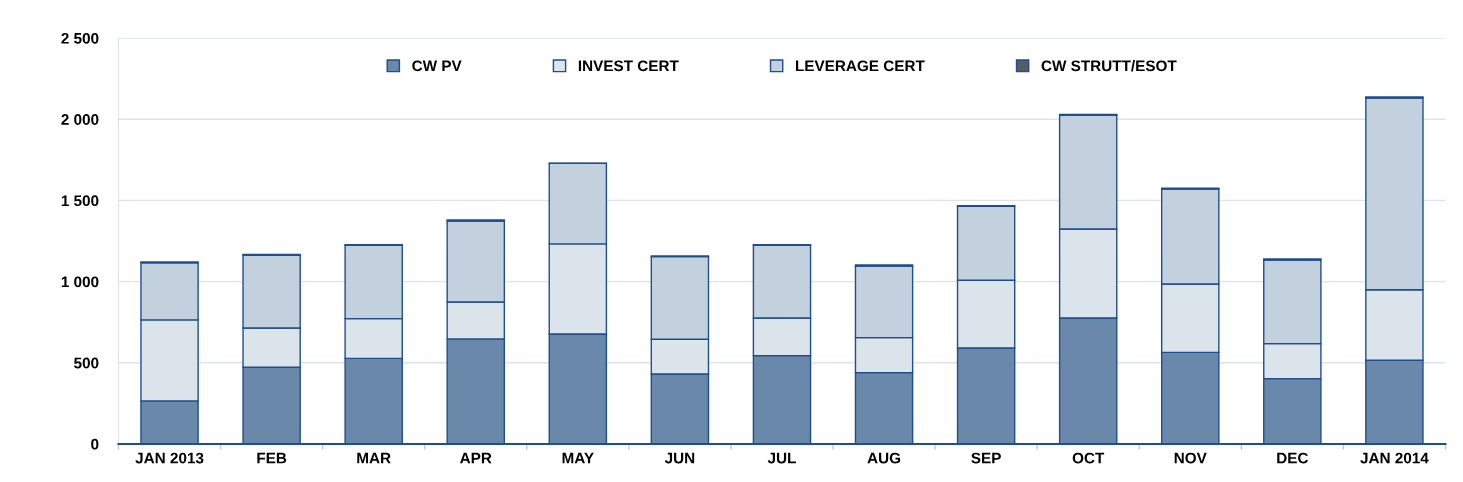  What do you see at coordinates (1293, 458) in the screenshot?
I see `x-tick-label: DEC` at bounding box center [1293, 458].